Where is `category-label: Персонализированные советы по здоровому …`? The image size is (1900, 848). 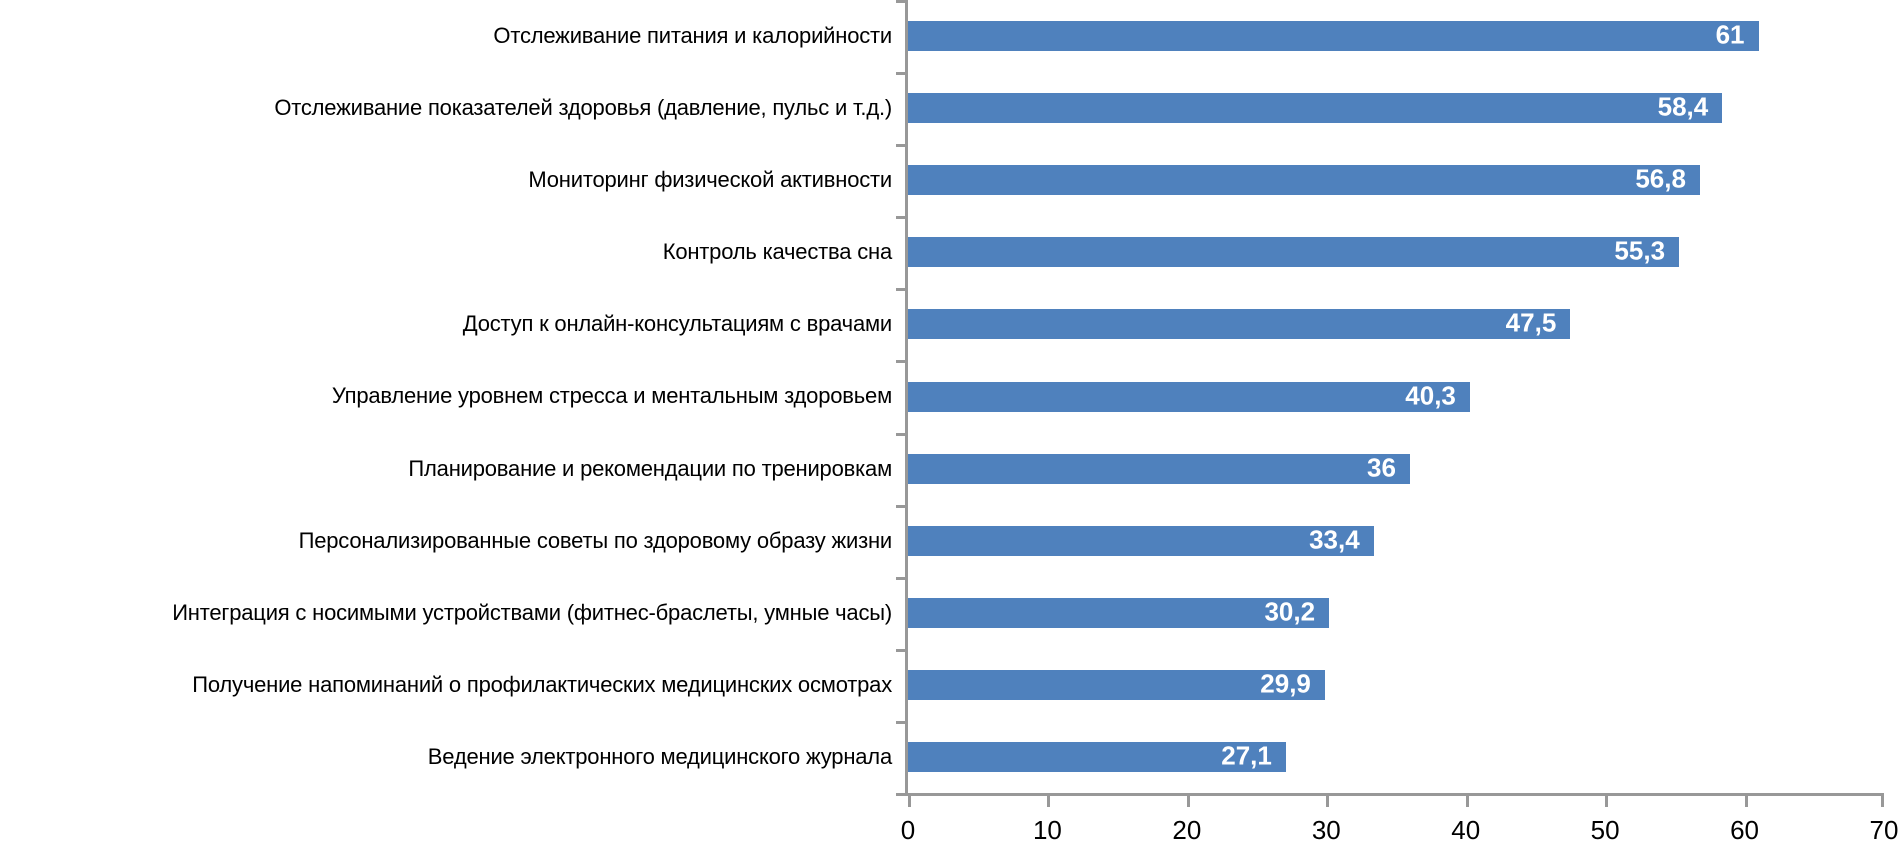
category-label: Персонализированные советы по здоровому … is located at coordinates (595, 540).